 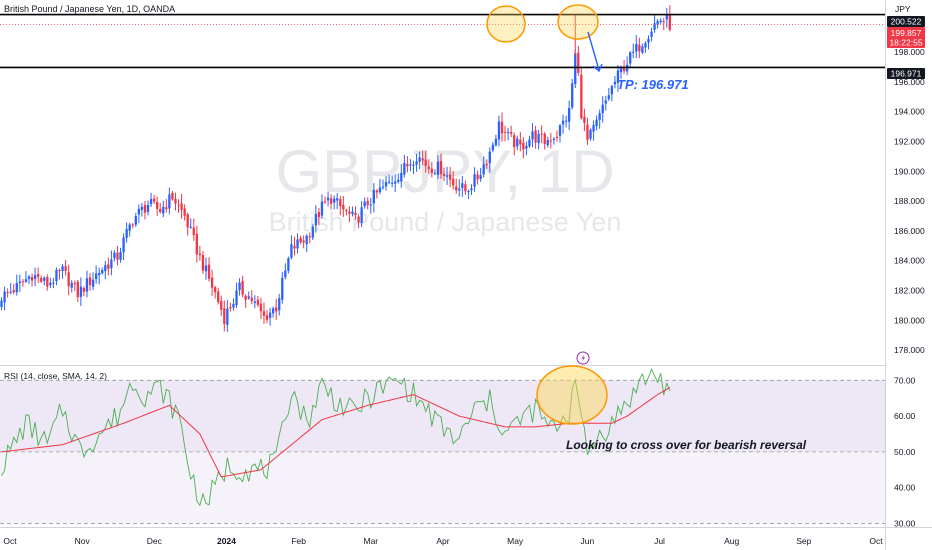 What do you see at coordinates (55, 376) in the screenshot?
I see `rsi-title: RSI (14, close, SMA, 14, 2)` at bounding box center [55, 376].